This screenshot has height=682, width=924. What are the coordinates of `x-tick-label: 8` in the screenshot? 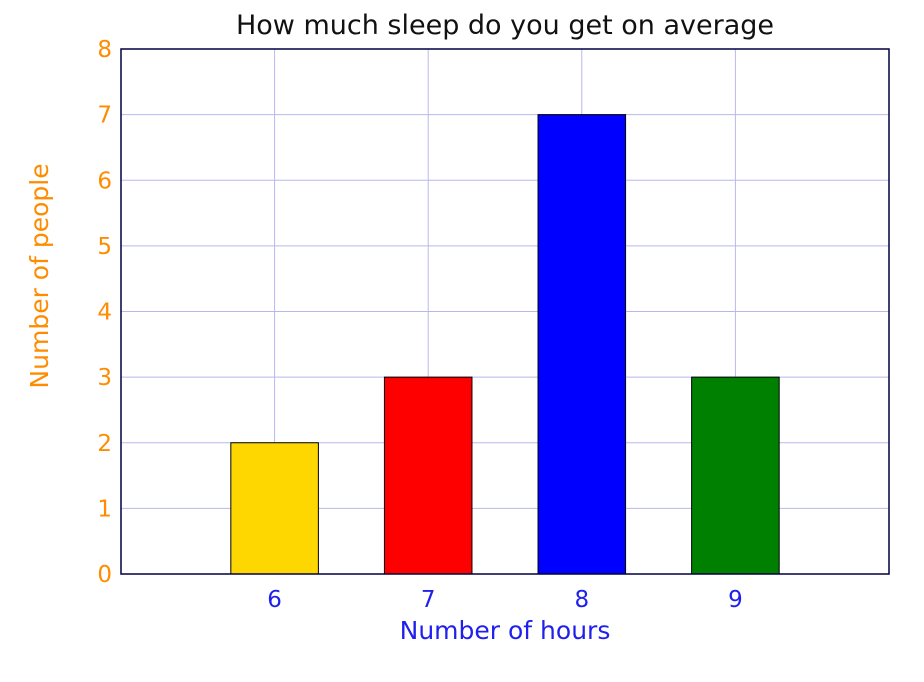 It's located at (581, 600).